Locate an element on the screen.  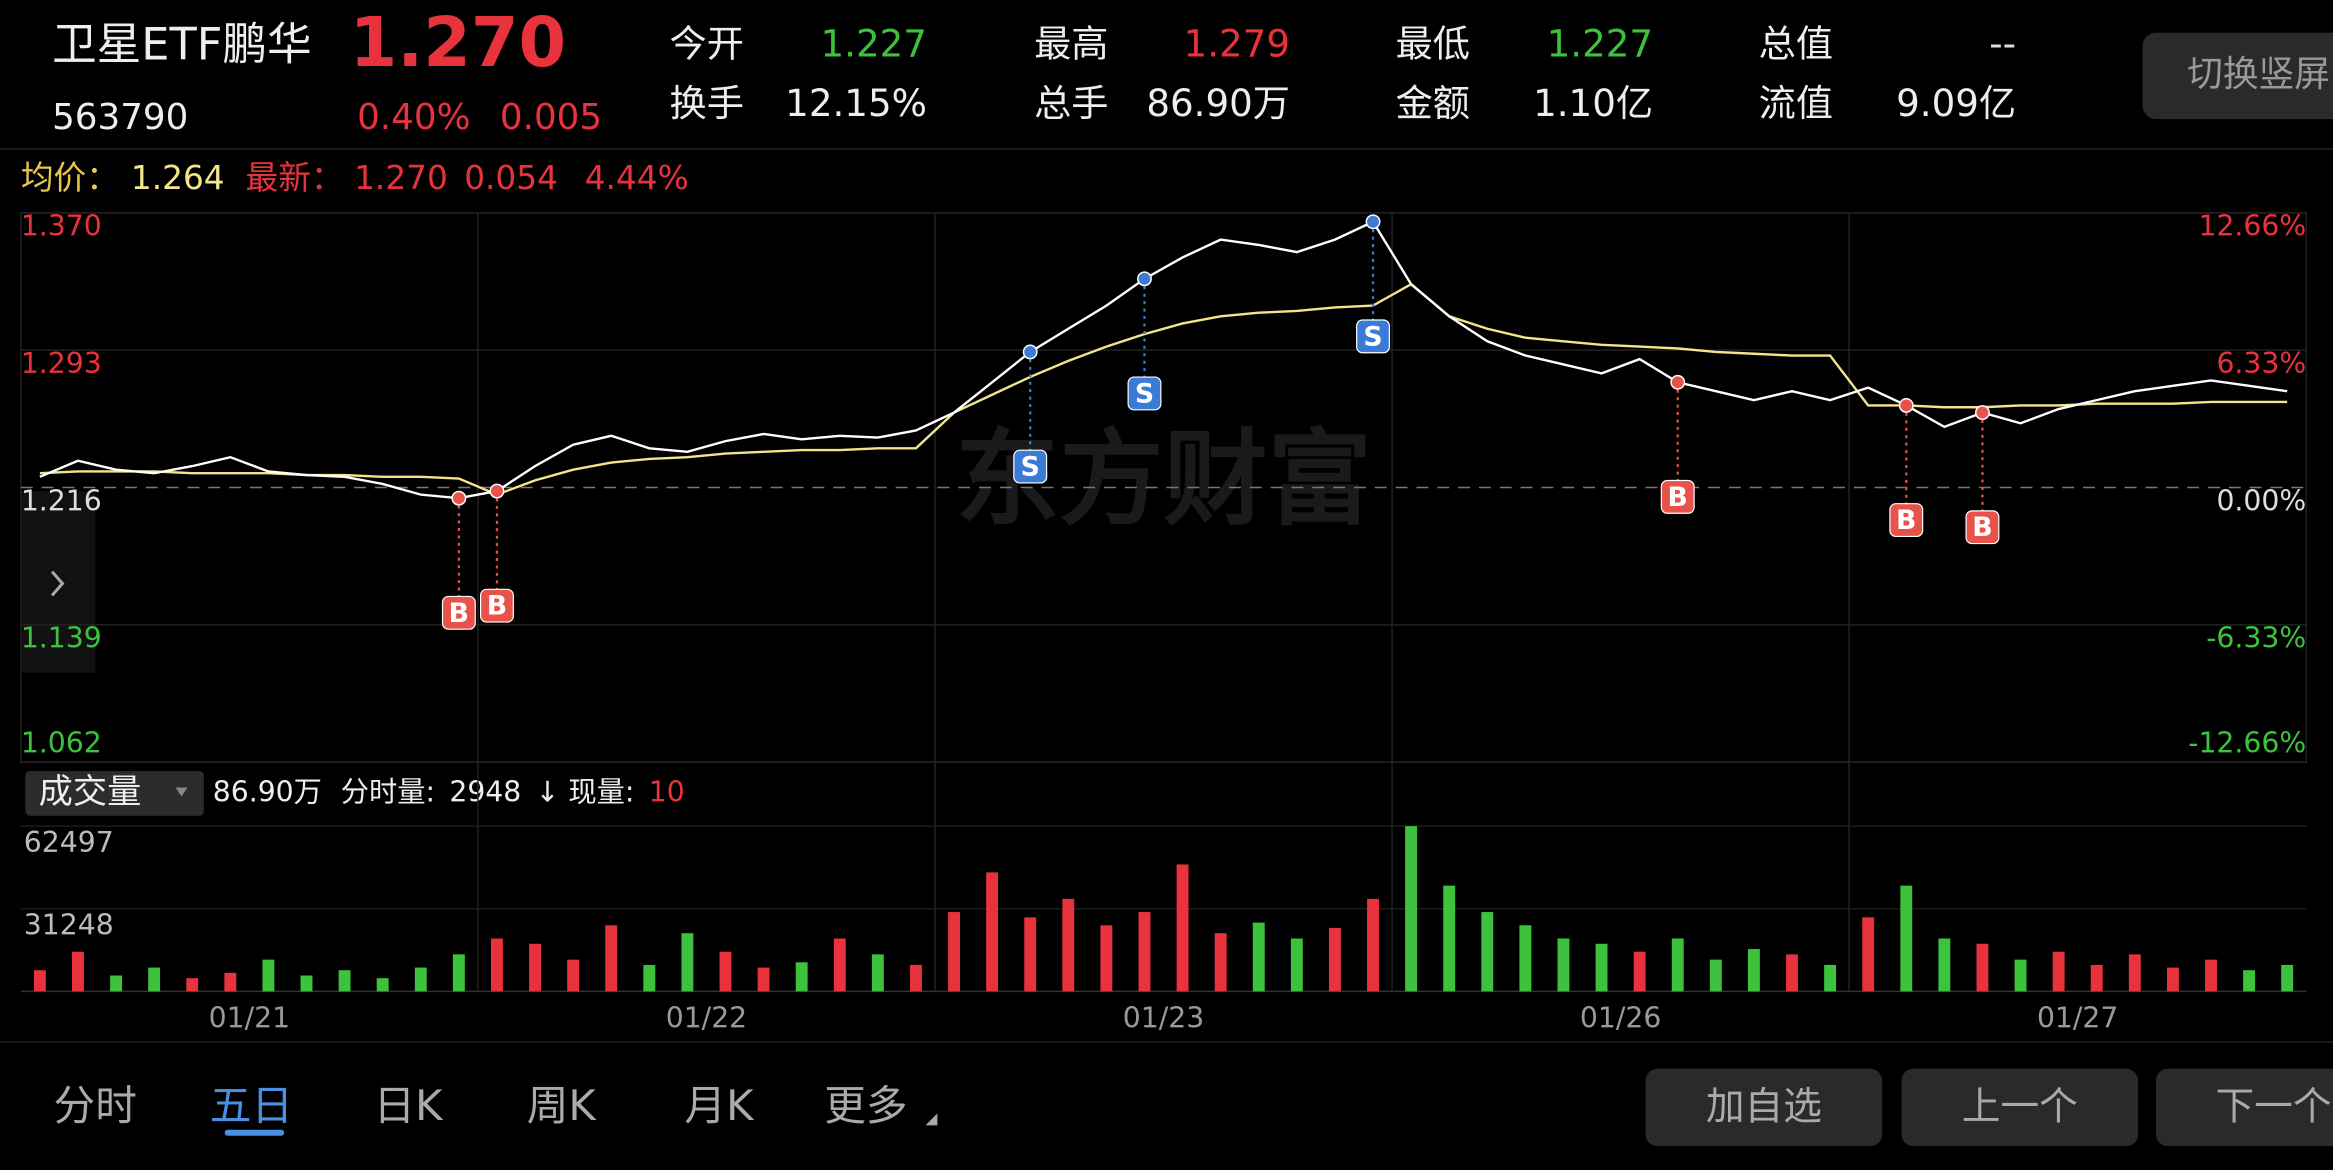
tab: 周K is located at coordinates (562, 1105).